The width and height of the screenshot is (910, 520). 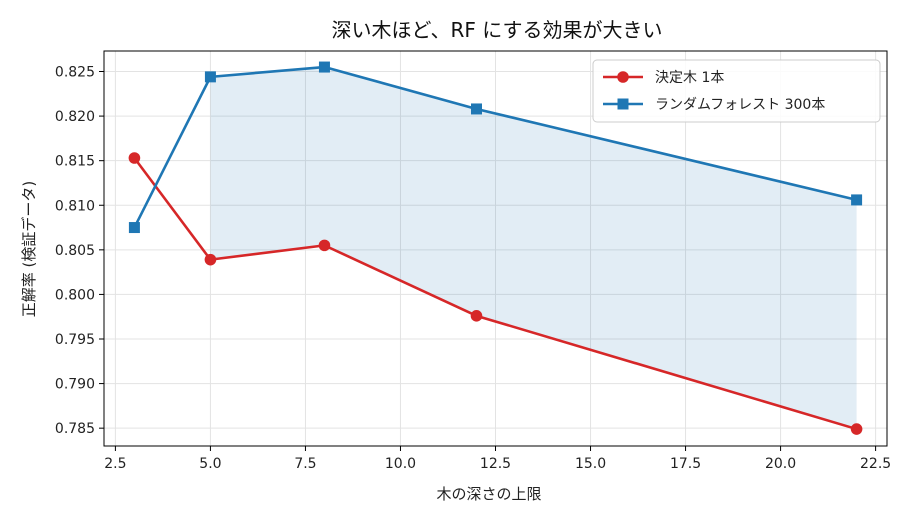 I want to click on y-tick-label: 0.805, so click(x=75, y=251).